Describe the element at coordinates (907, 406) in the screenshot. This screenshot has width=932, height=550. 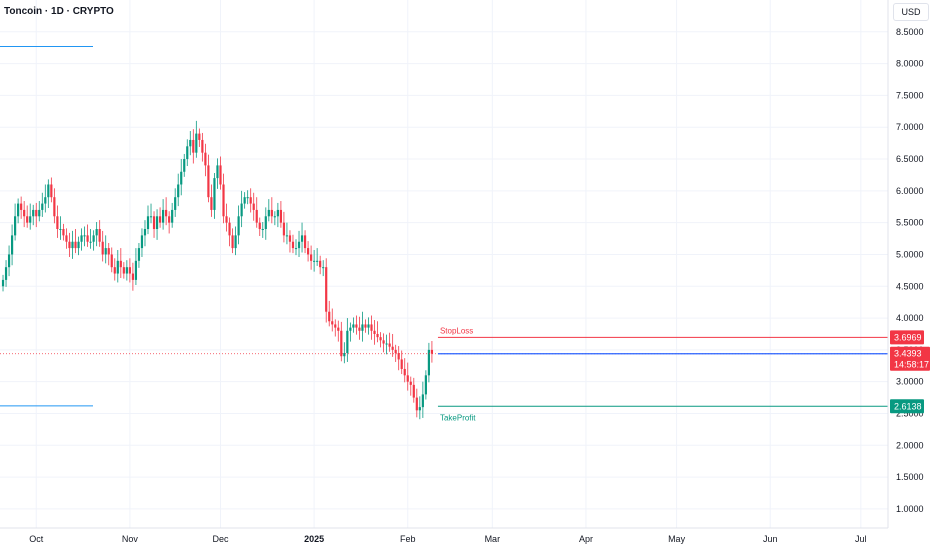
I see `price-tag-takeprofit` at that location.